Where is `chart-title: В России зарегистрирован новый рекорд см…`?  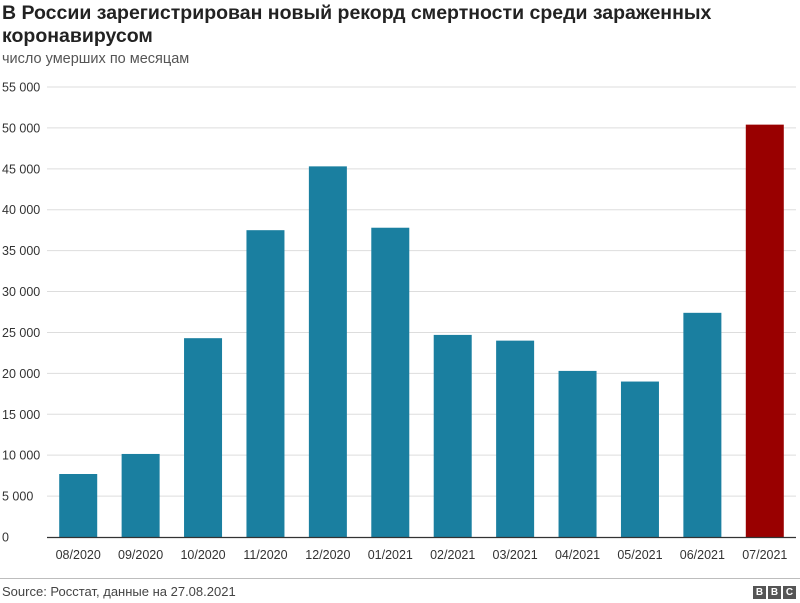
chart-title: В России зарегистрирован новый рекорд см… is located at coordinates (357, 24).